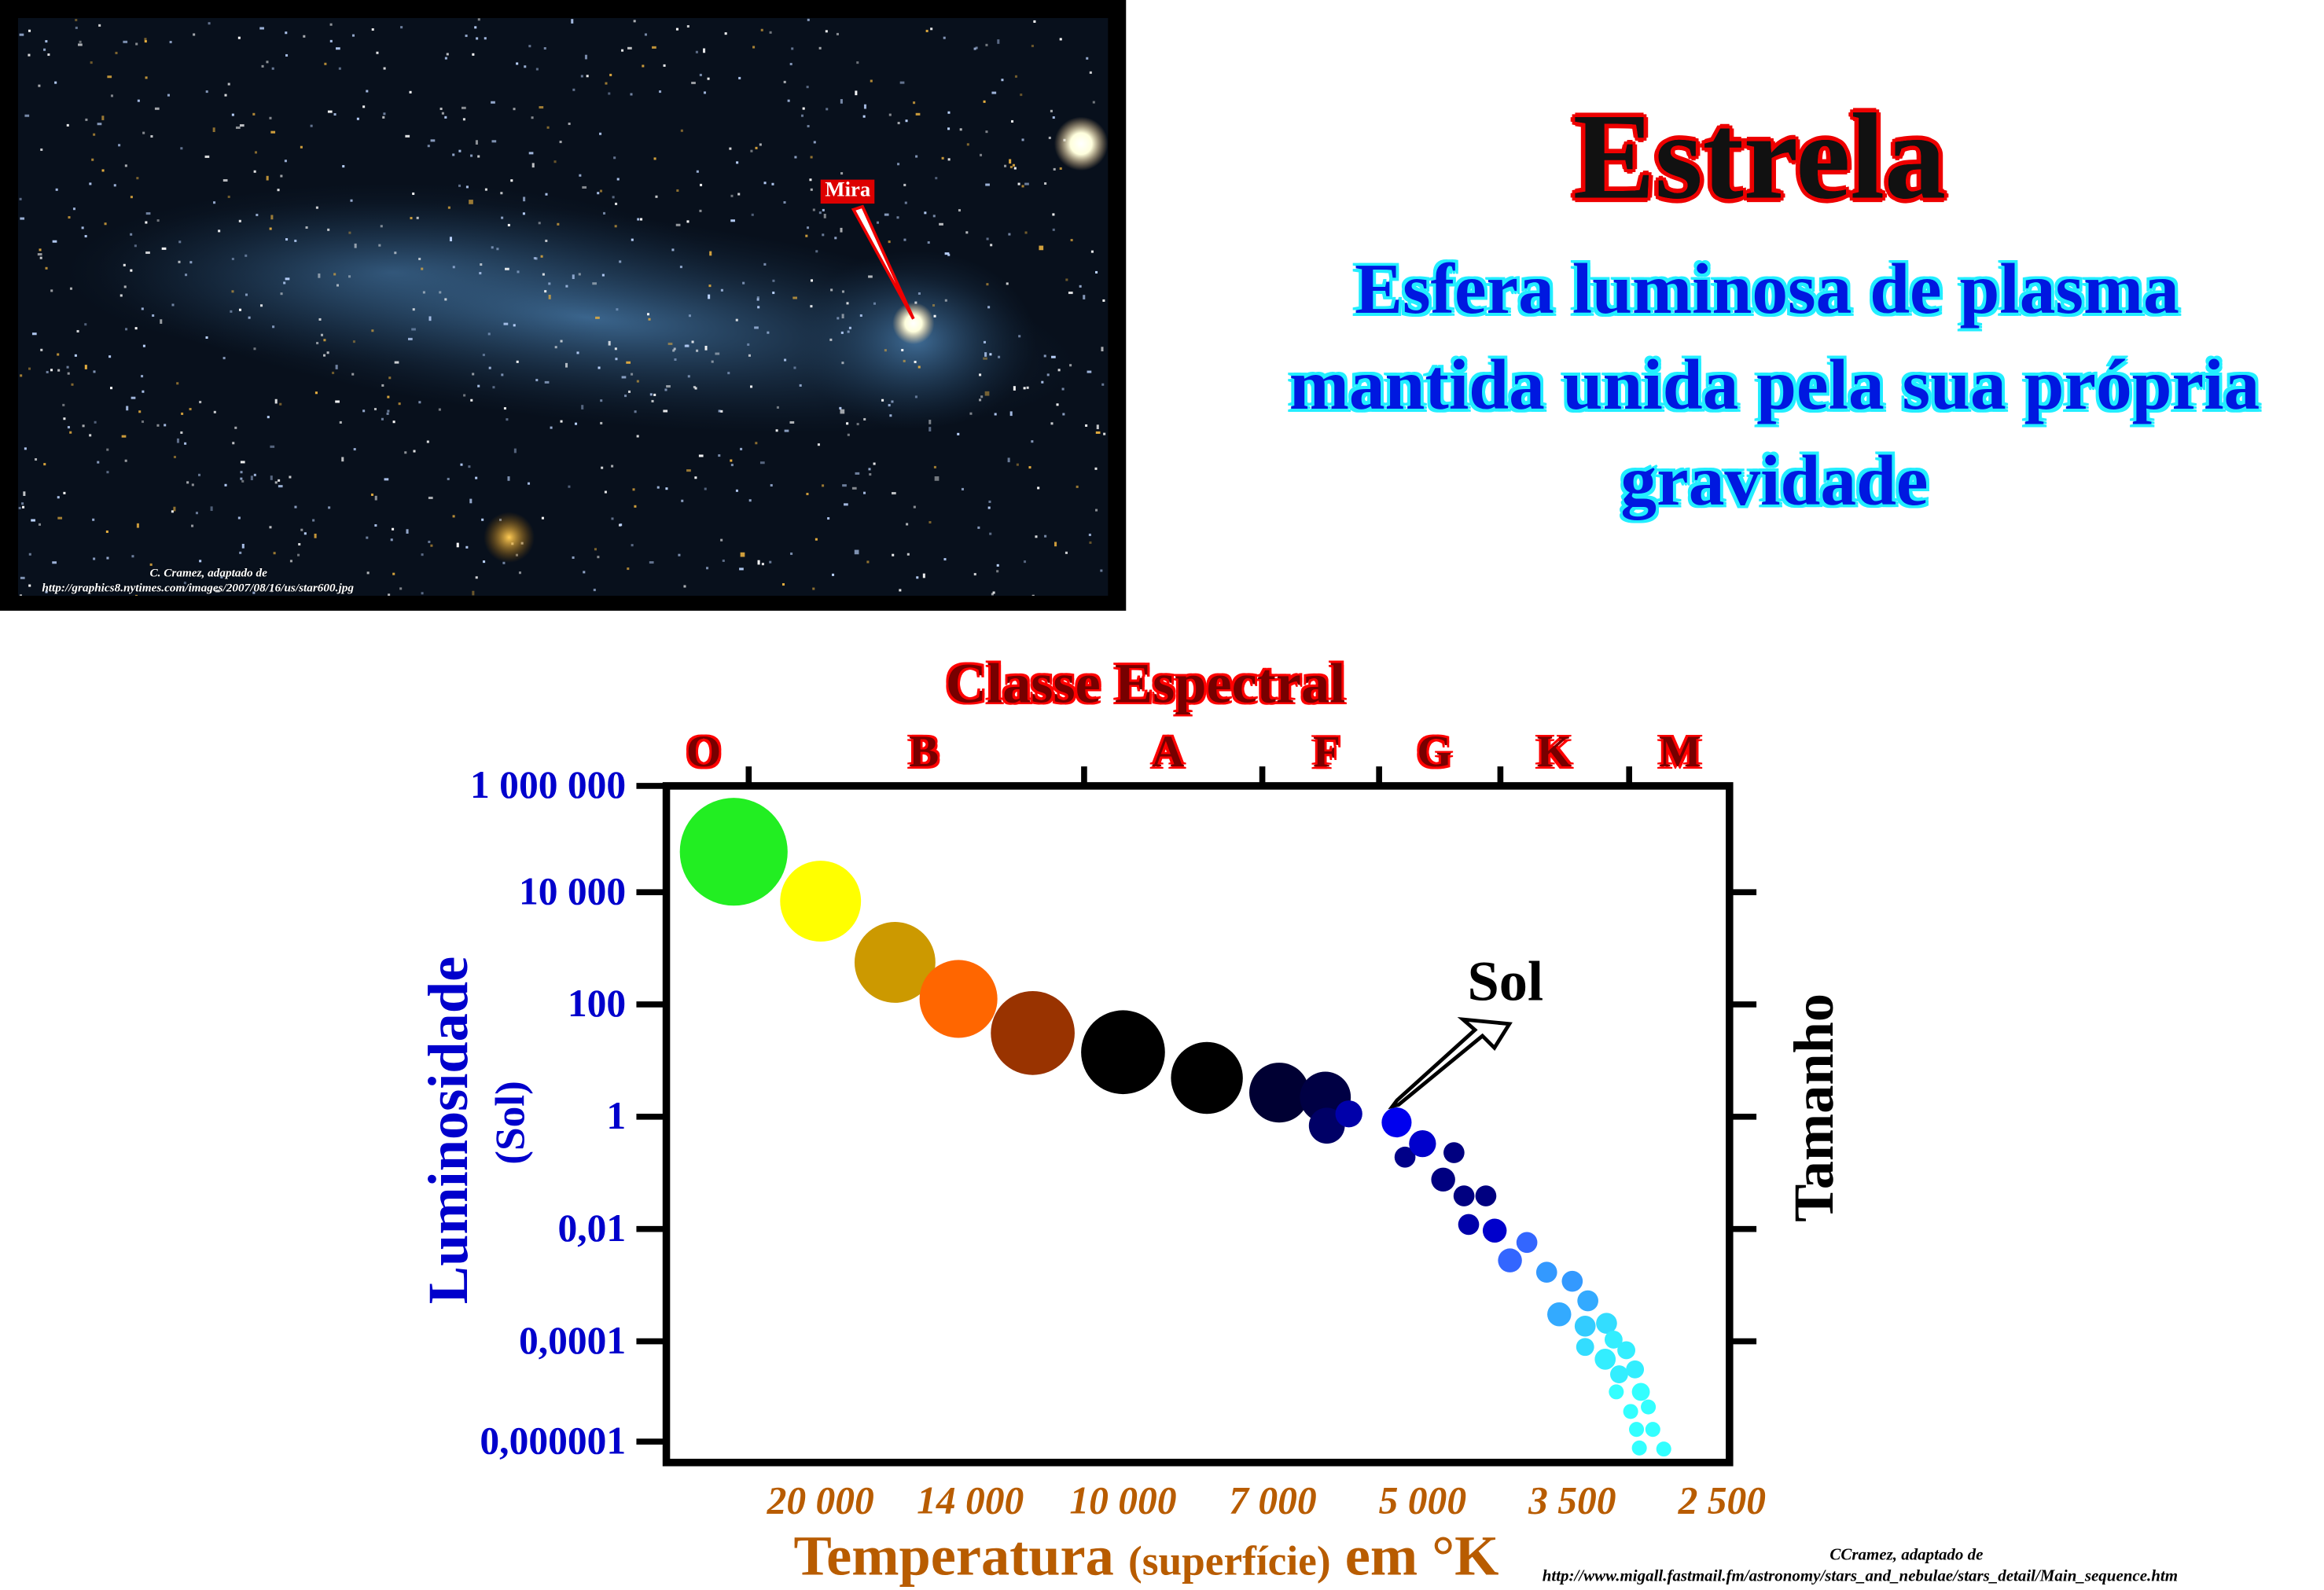 The height and width of the screenshot is (1590, 2324). What do you see at coordinates (1145, 684) in the screenshot?
I see `chart-title: Classe Espectral` at bounding box center [1145, 684].